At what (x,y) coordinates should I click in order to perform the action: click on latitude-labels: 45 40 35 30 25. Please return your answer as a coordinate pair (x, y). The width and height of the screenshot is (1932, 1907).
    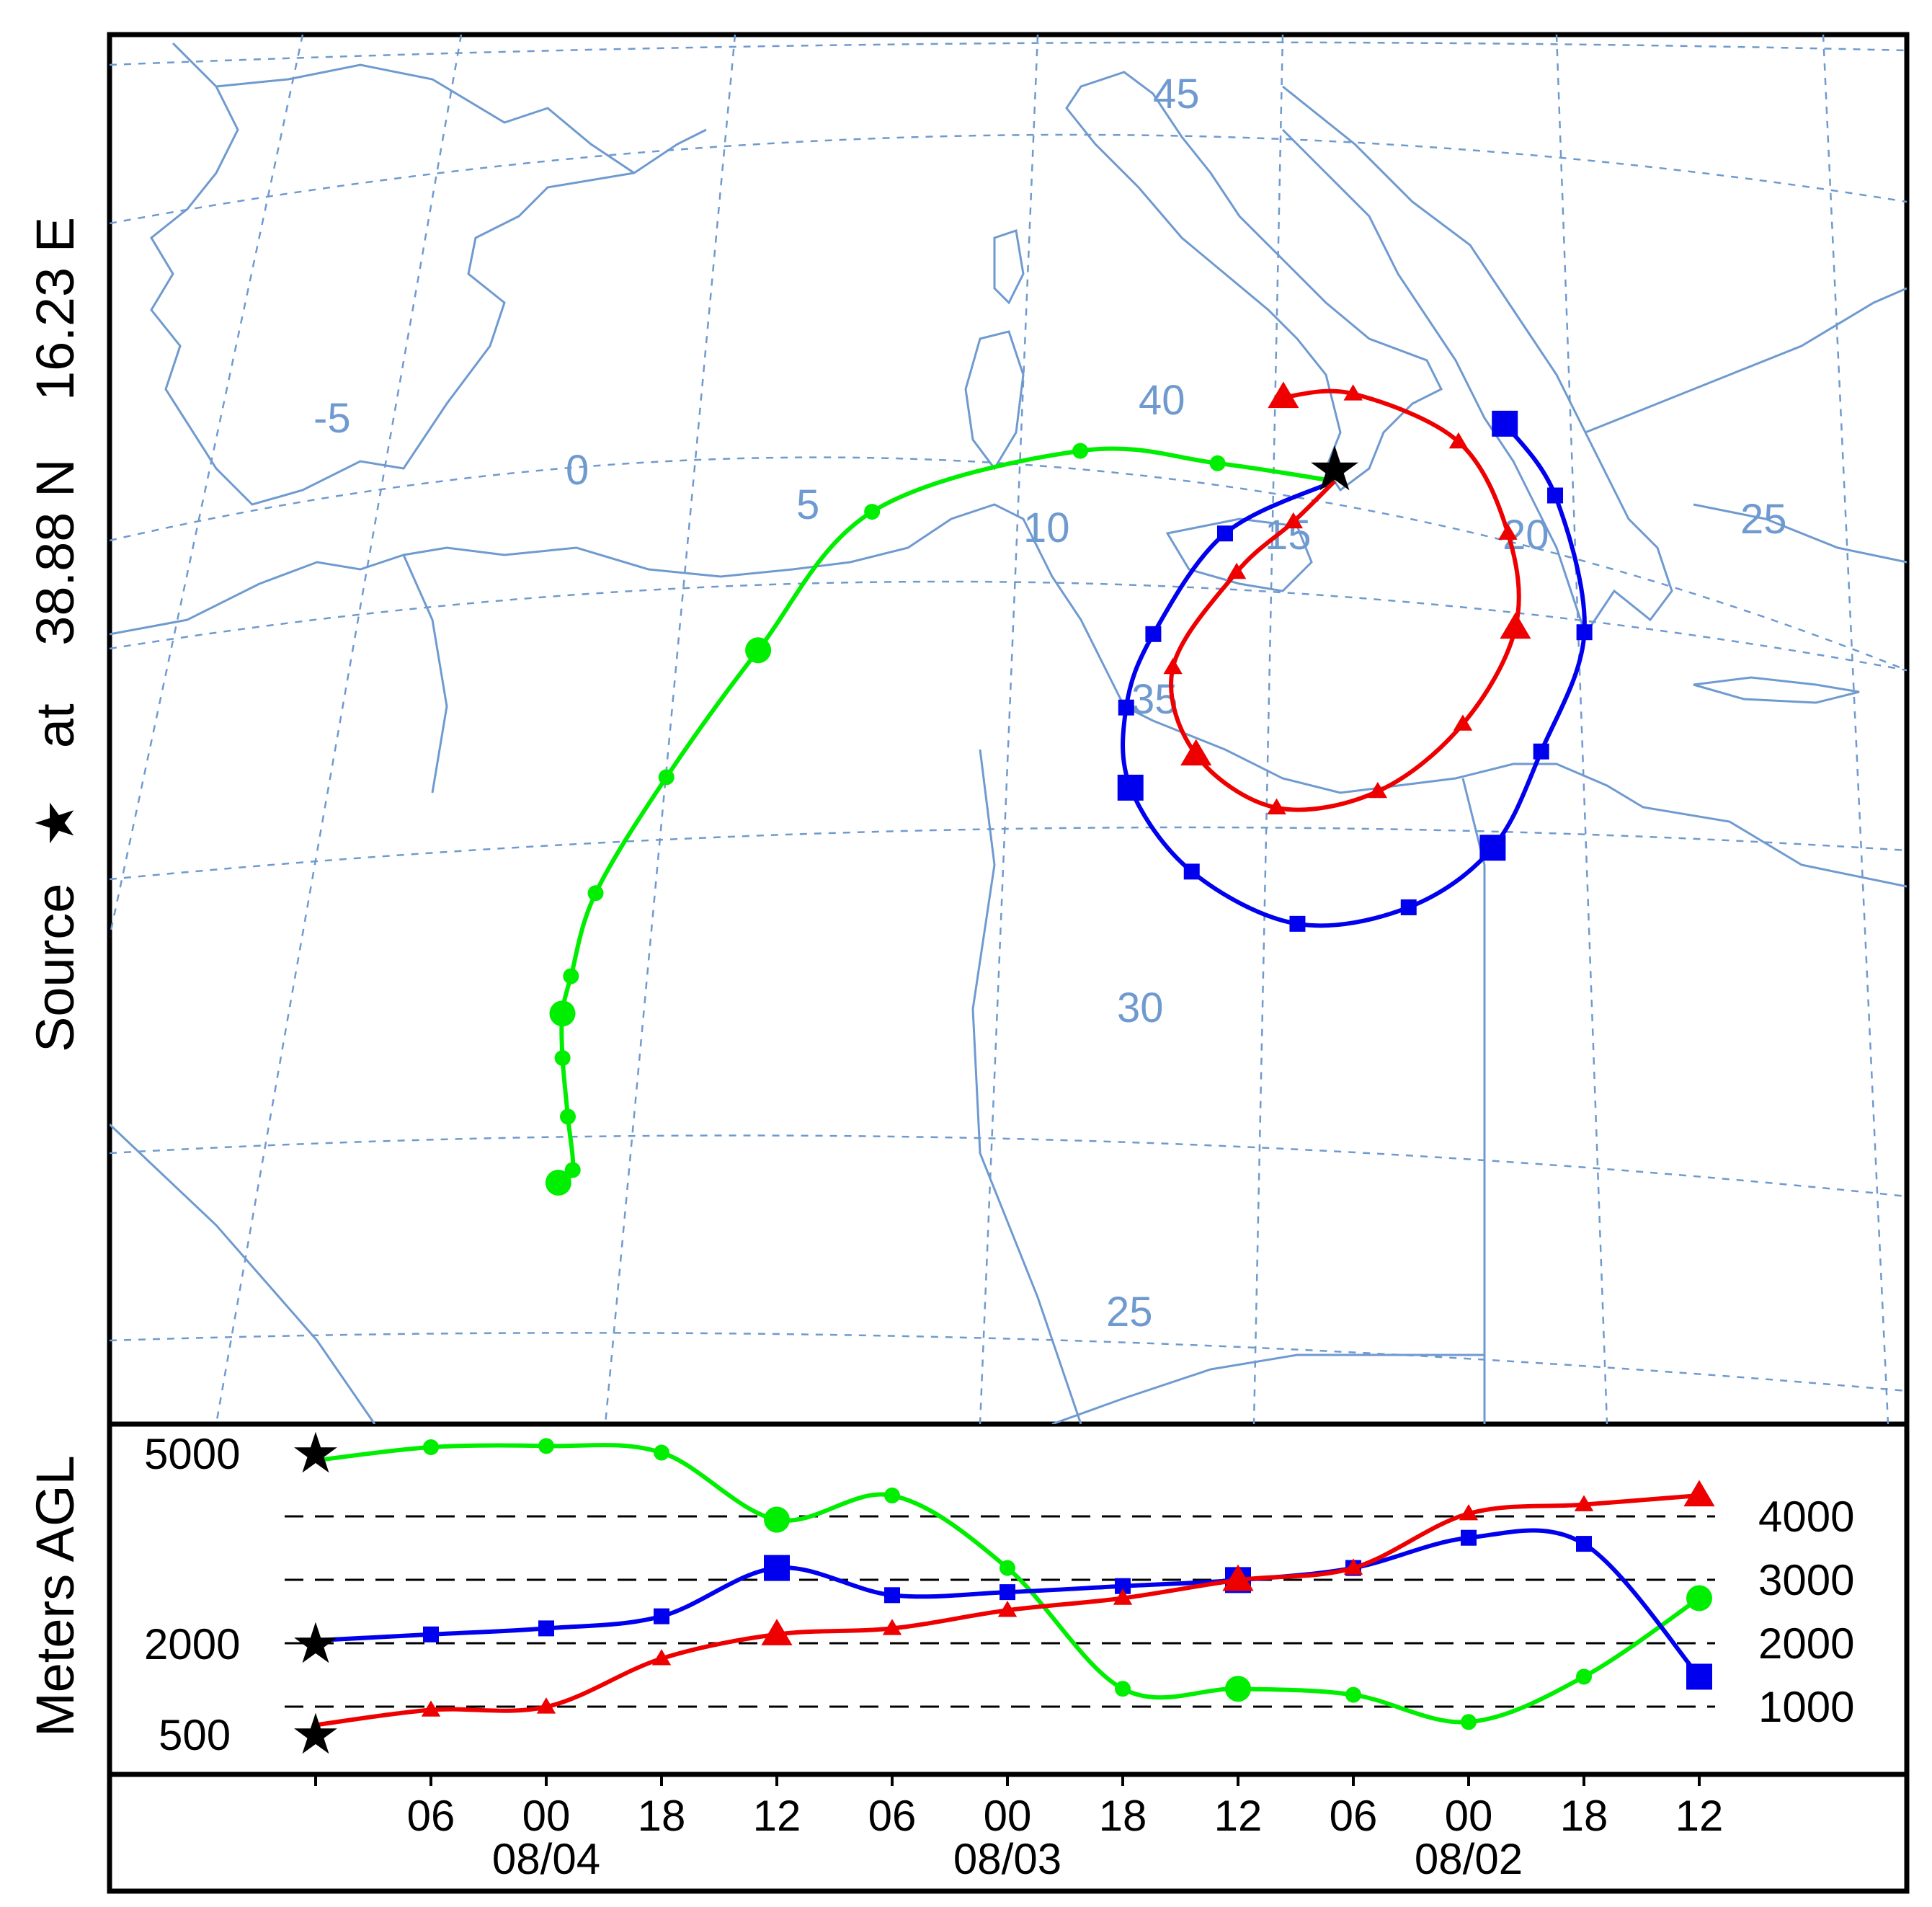
    Looking at the image, I should click on (1153, 703).